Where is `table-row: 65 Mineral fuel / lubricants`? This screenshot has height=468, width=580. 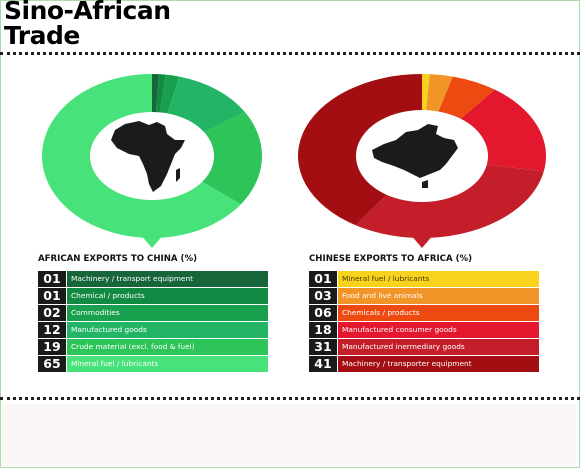 table-row: 65 Mineral fuel / lubricants is located at coordinates (153, 364).